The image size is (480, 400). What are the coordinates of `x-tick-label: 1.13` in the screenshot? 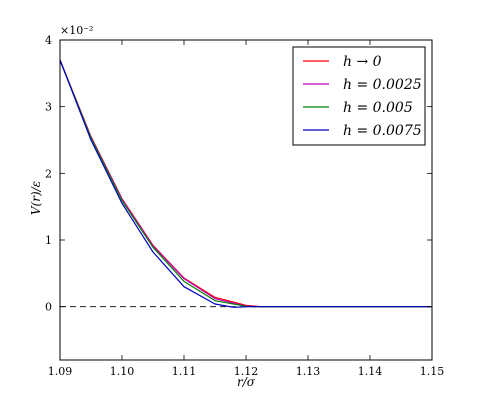 It's located at (308, 371).